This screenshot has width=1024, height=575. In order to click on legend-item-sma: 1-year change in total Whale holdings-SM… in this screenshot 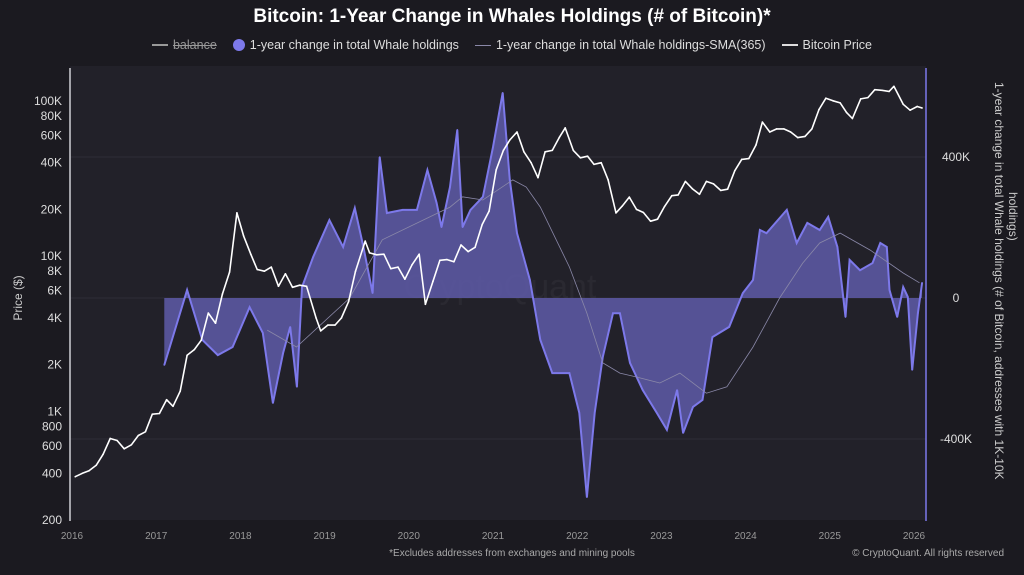, I will do `click(620, 45)`.